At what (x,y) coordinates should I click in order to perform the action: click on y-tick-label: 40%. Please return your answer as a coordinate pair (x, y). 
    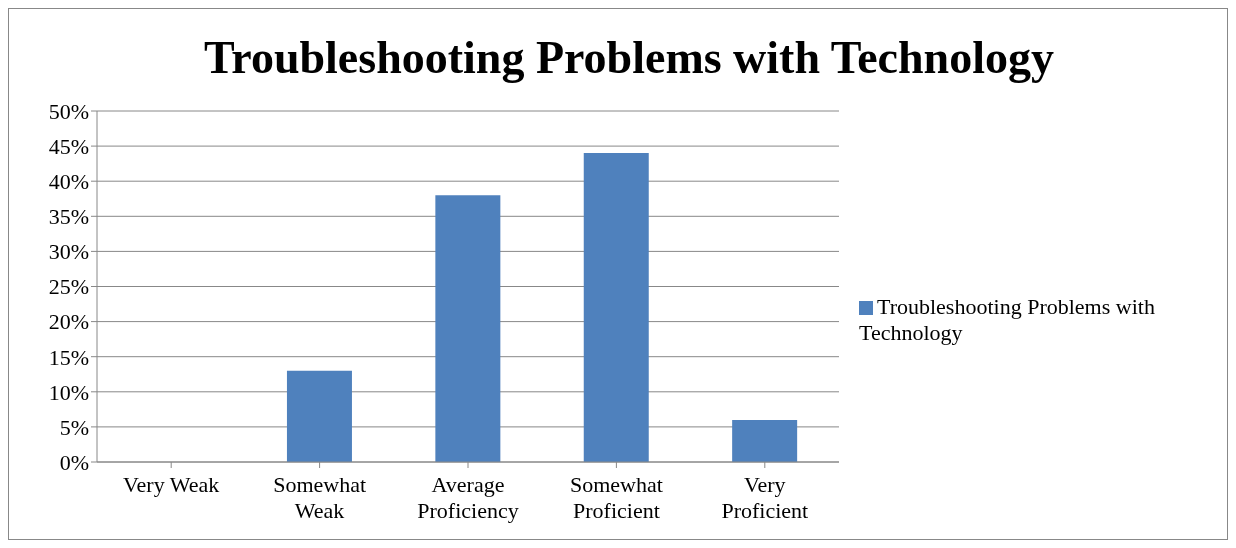
    Looking at the image, I should click on (68, 182).